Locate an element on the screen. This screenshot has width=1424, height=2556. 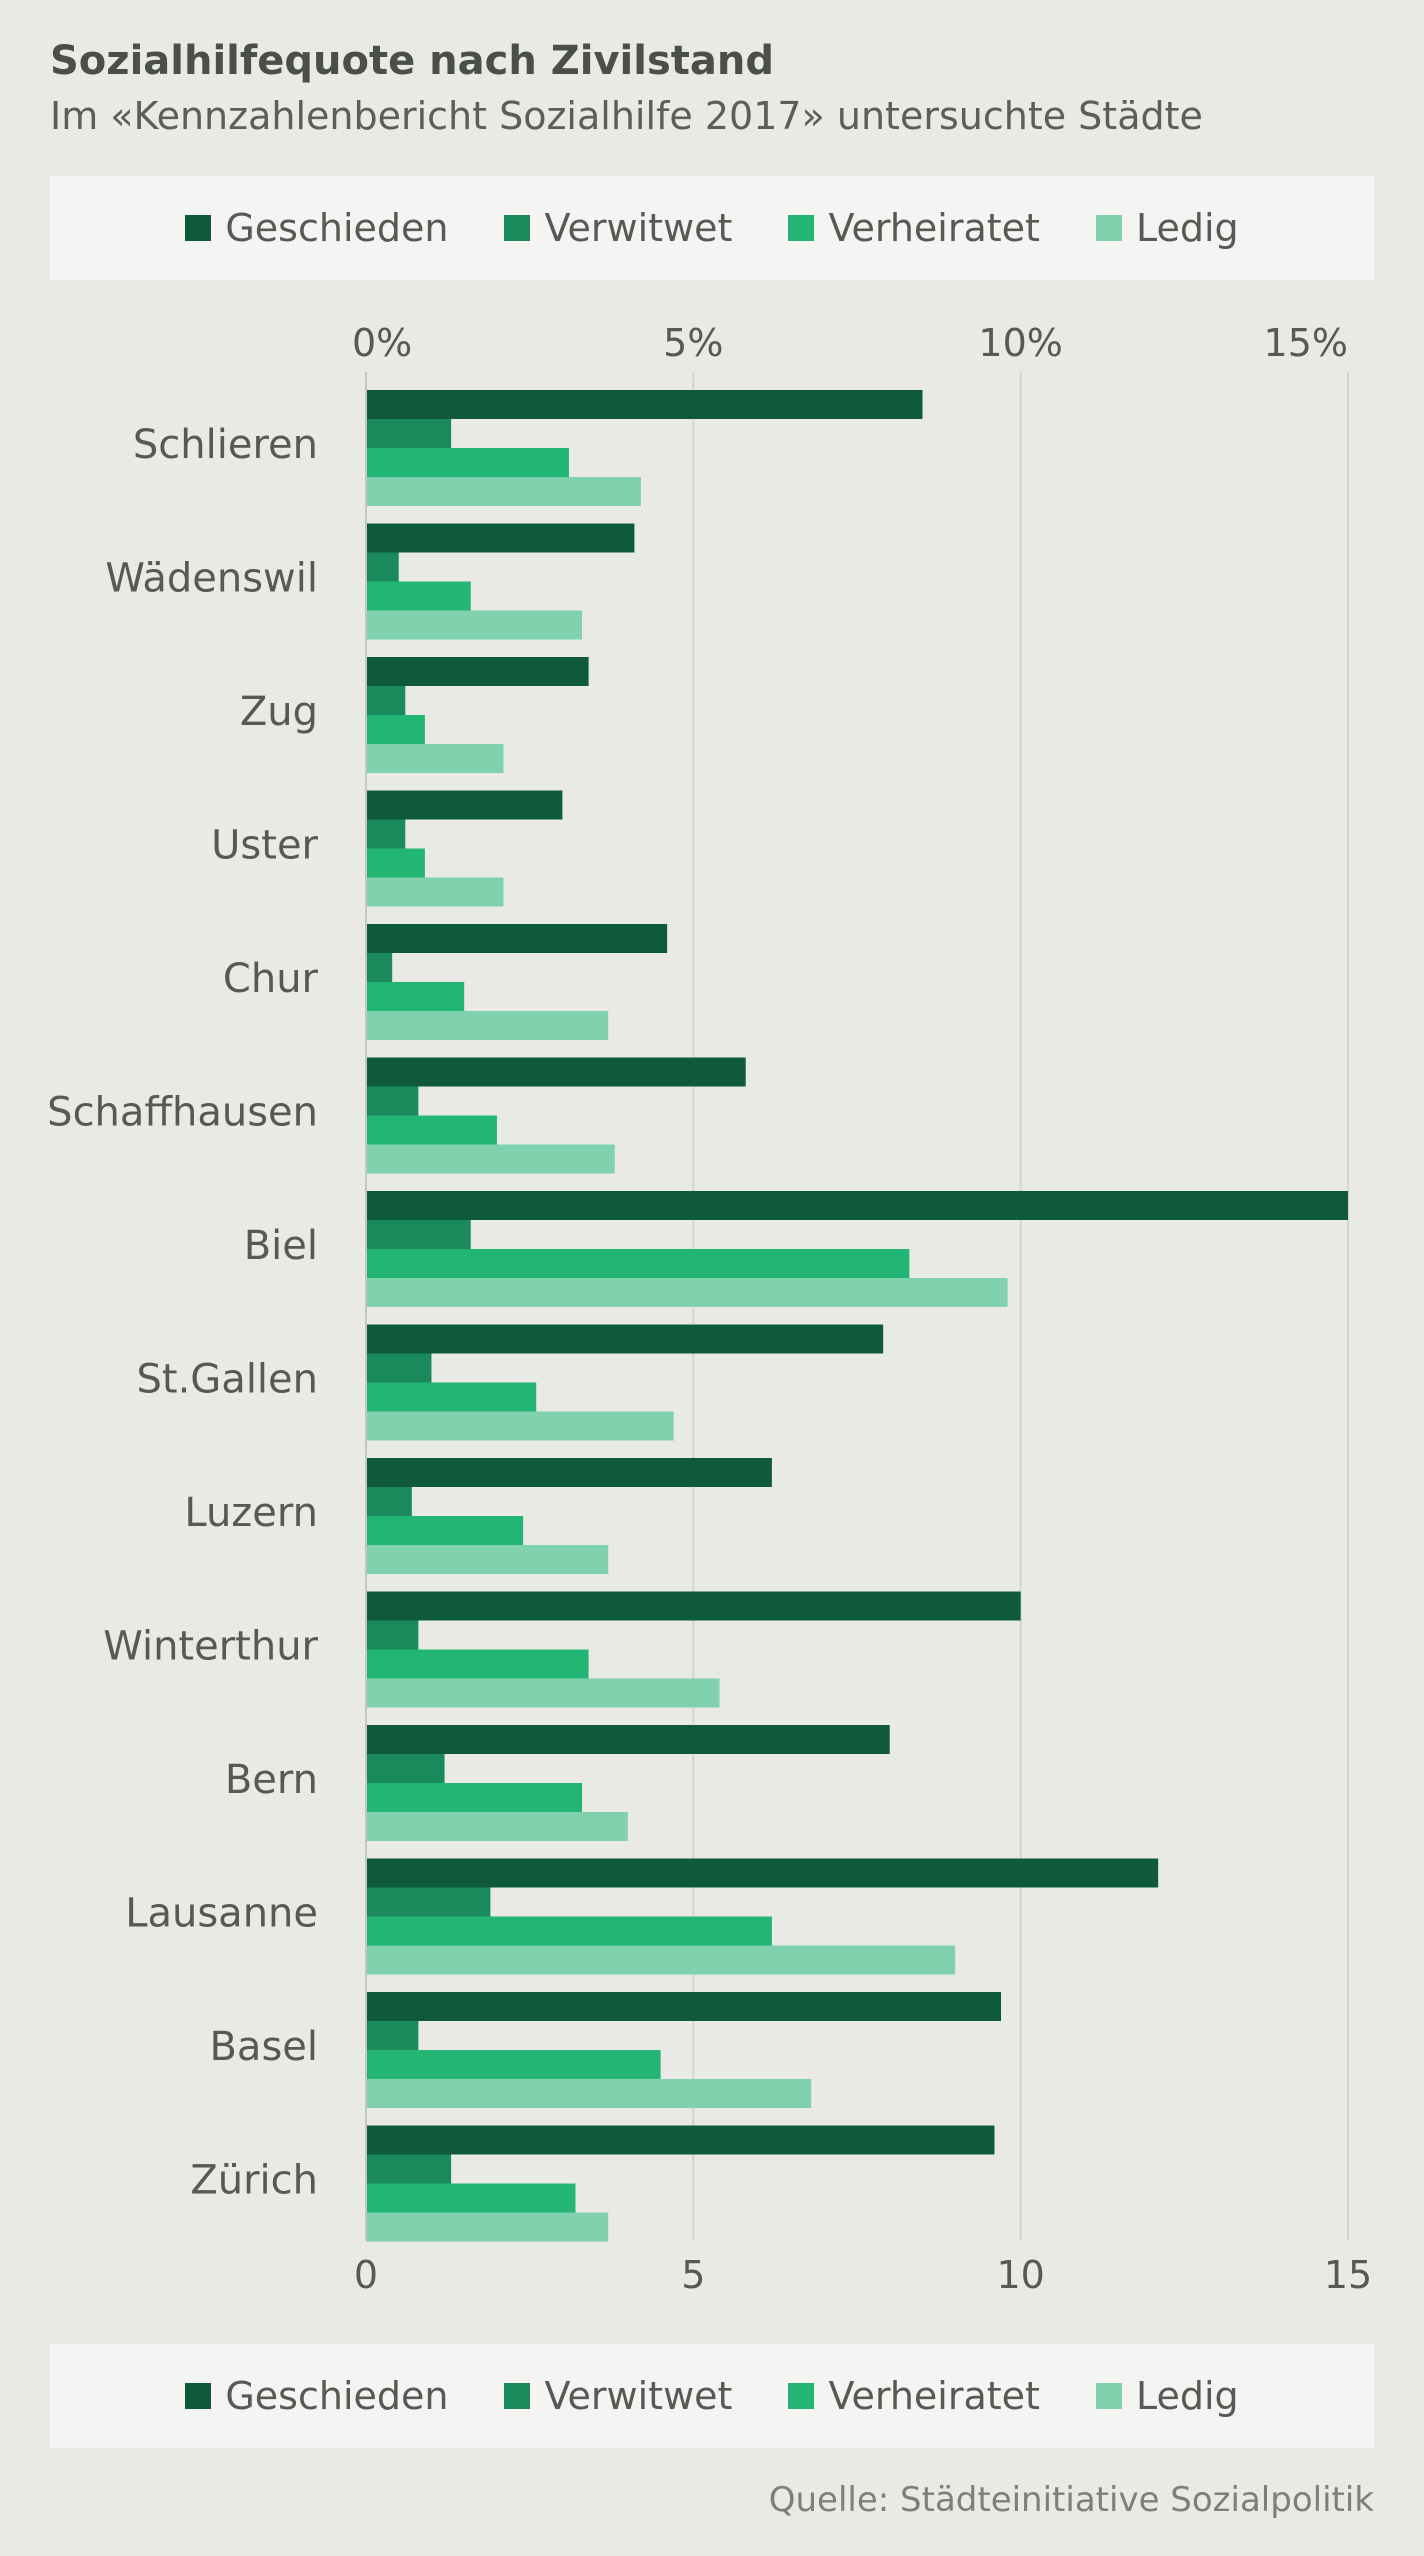
category-label: Zug is located at coordinates (279, 712).